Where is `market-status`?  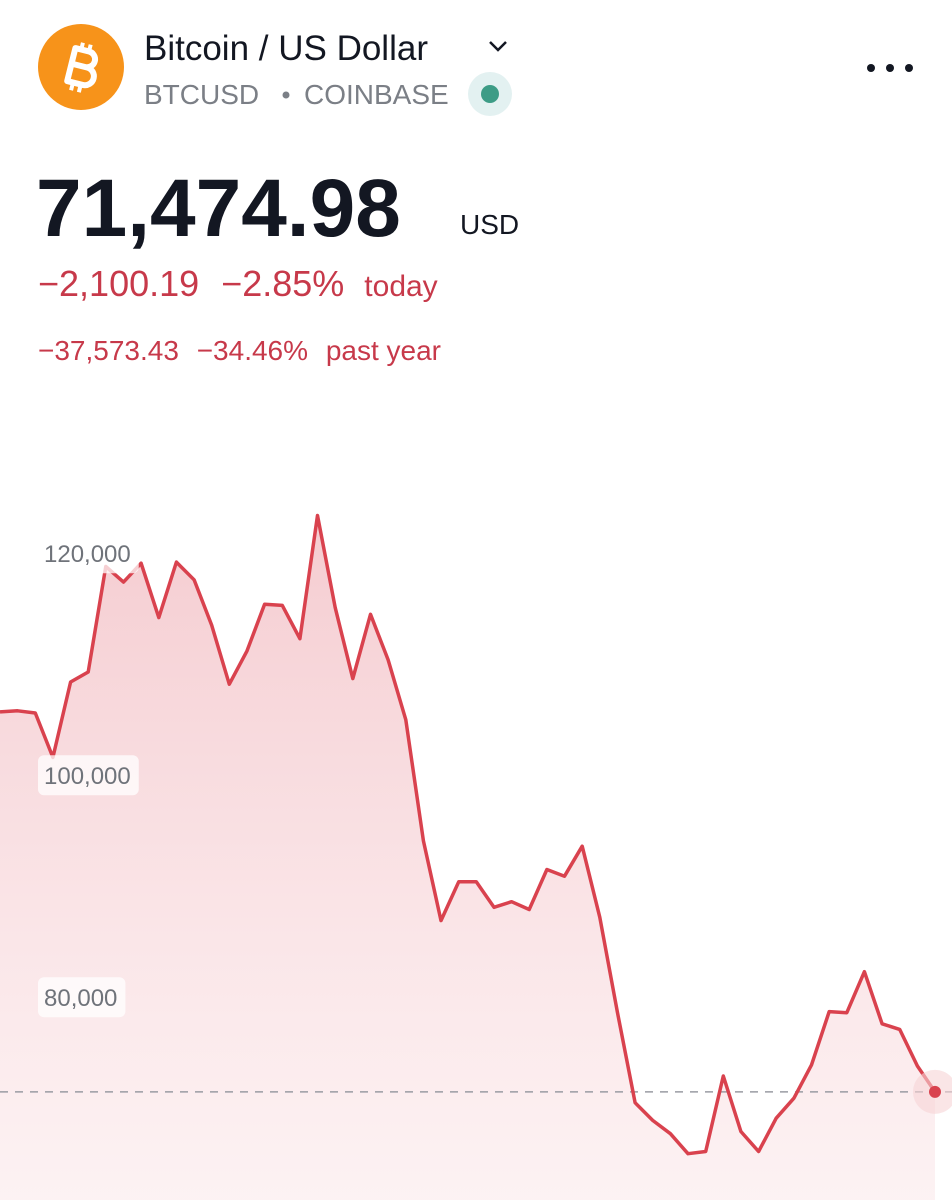
market-status is located at coordinates (490, 94).